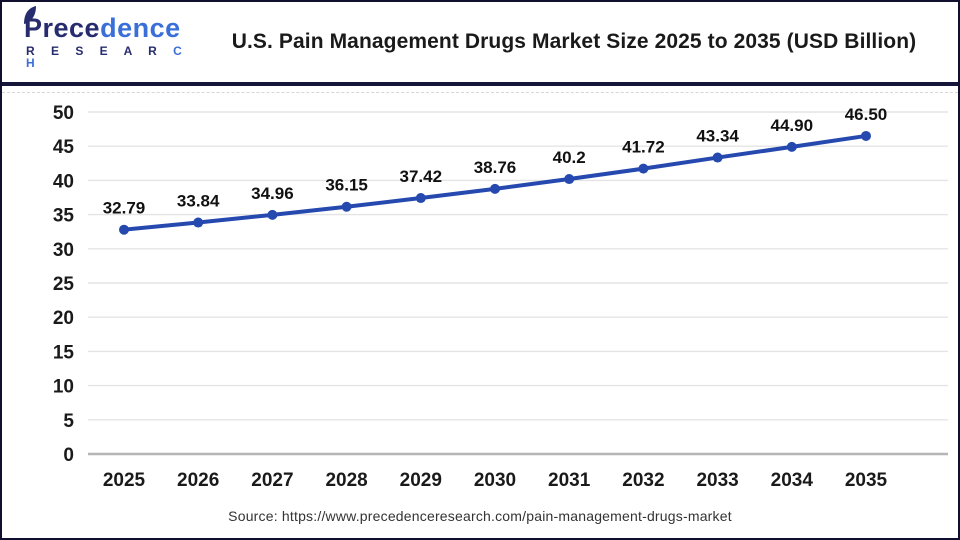 This screenshot has height=540, width=960. Describe the element at coordinates (569, 157) in the screenshot. I see `data-point-label: 40.2` at that location.